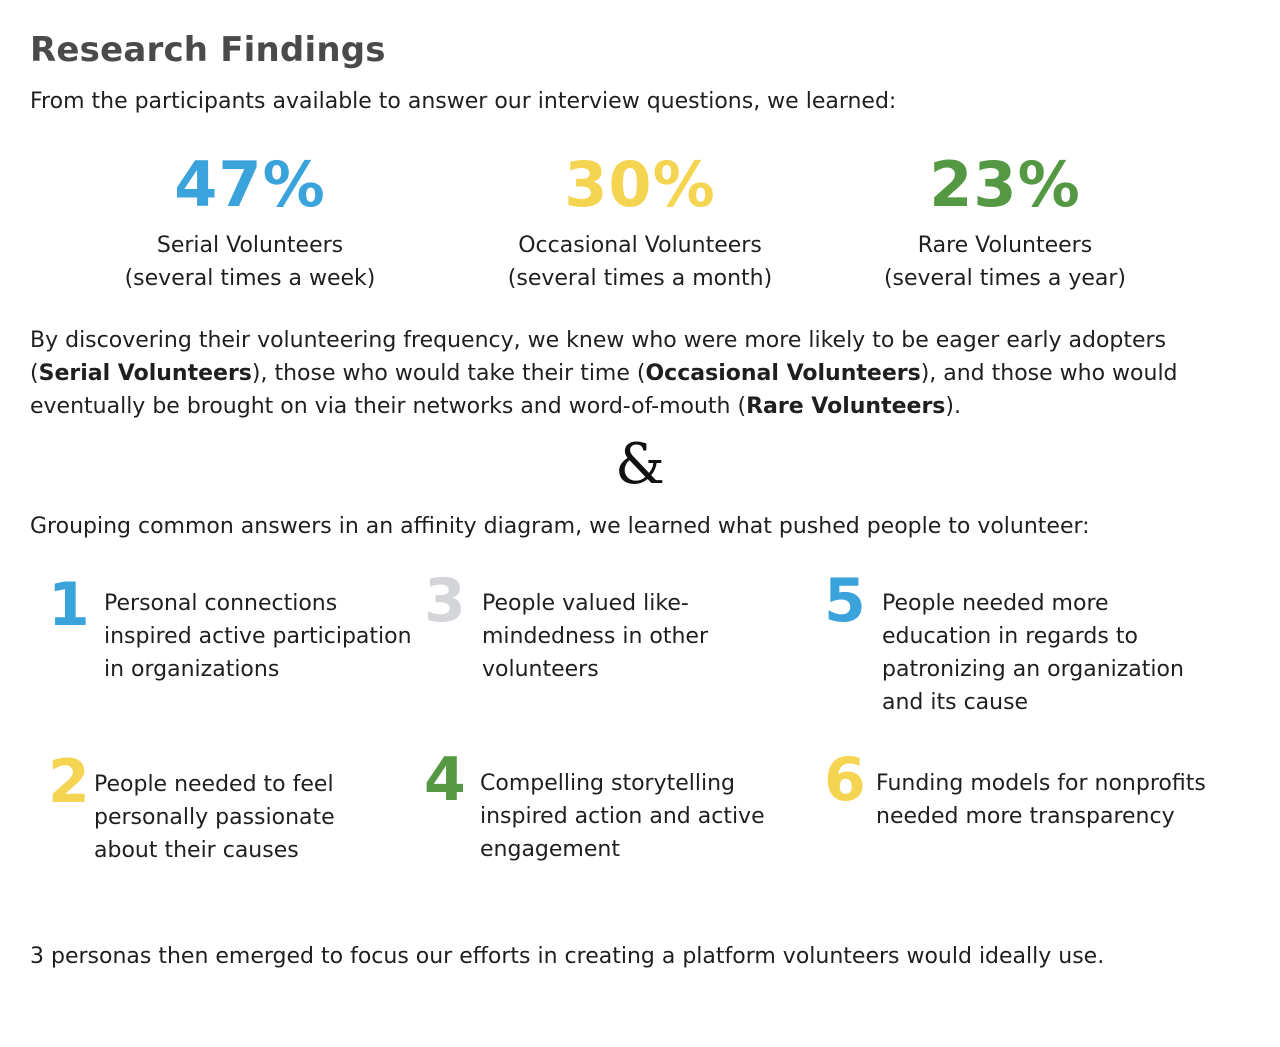 The image size is (1280, 1047). I want to click on finding-line: in organizations, so click(192, 669).